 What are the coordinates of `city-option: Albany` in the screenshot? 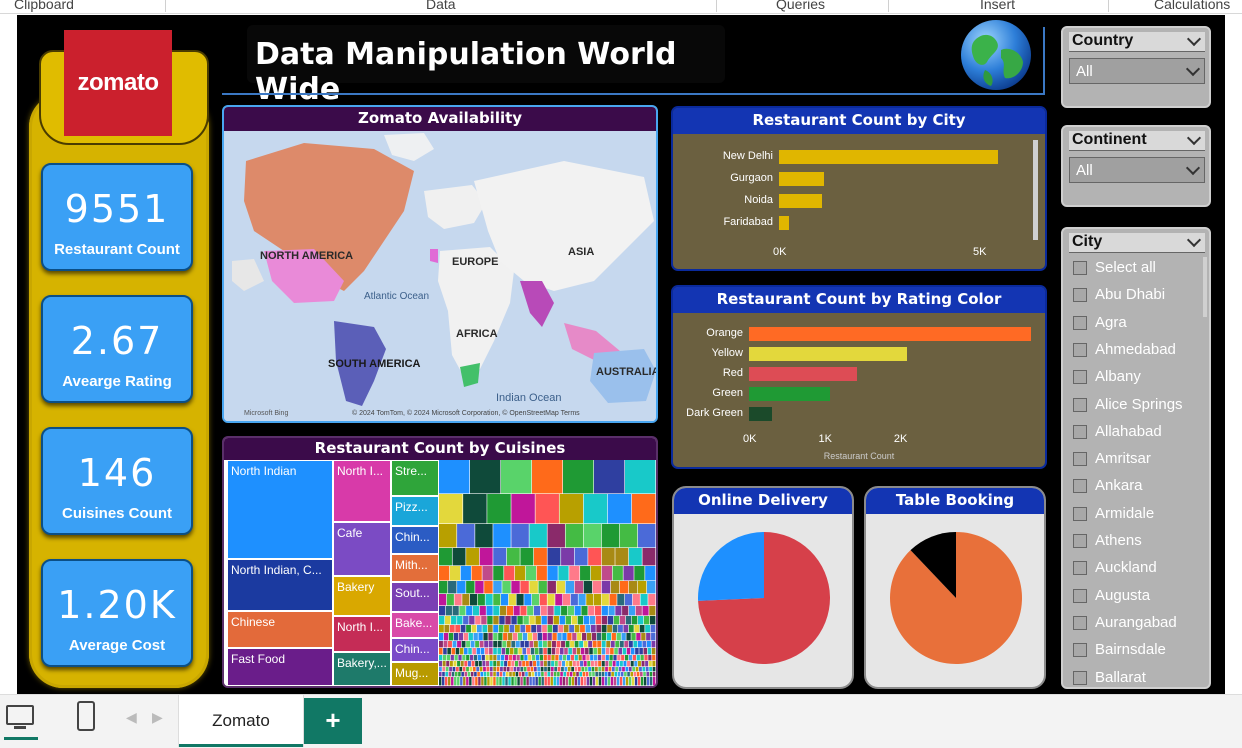 It's located at (1106, 377).